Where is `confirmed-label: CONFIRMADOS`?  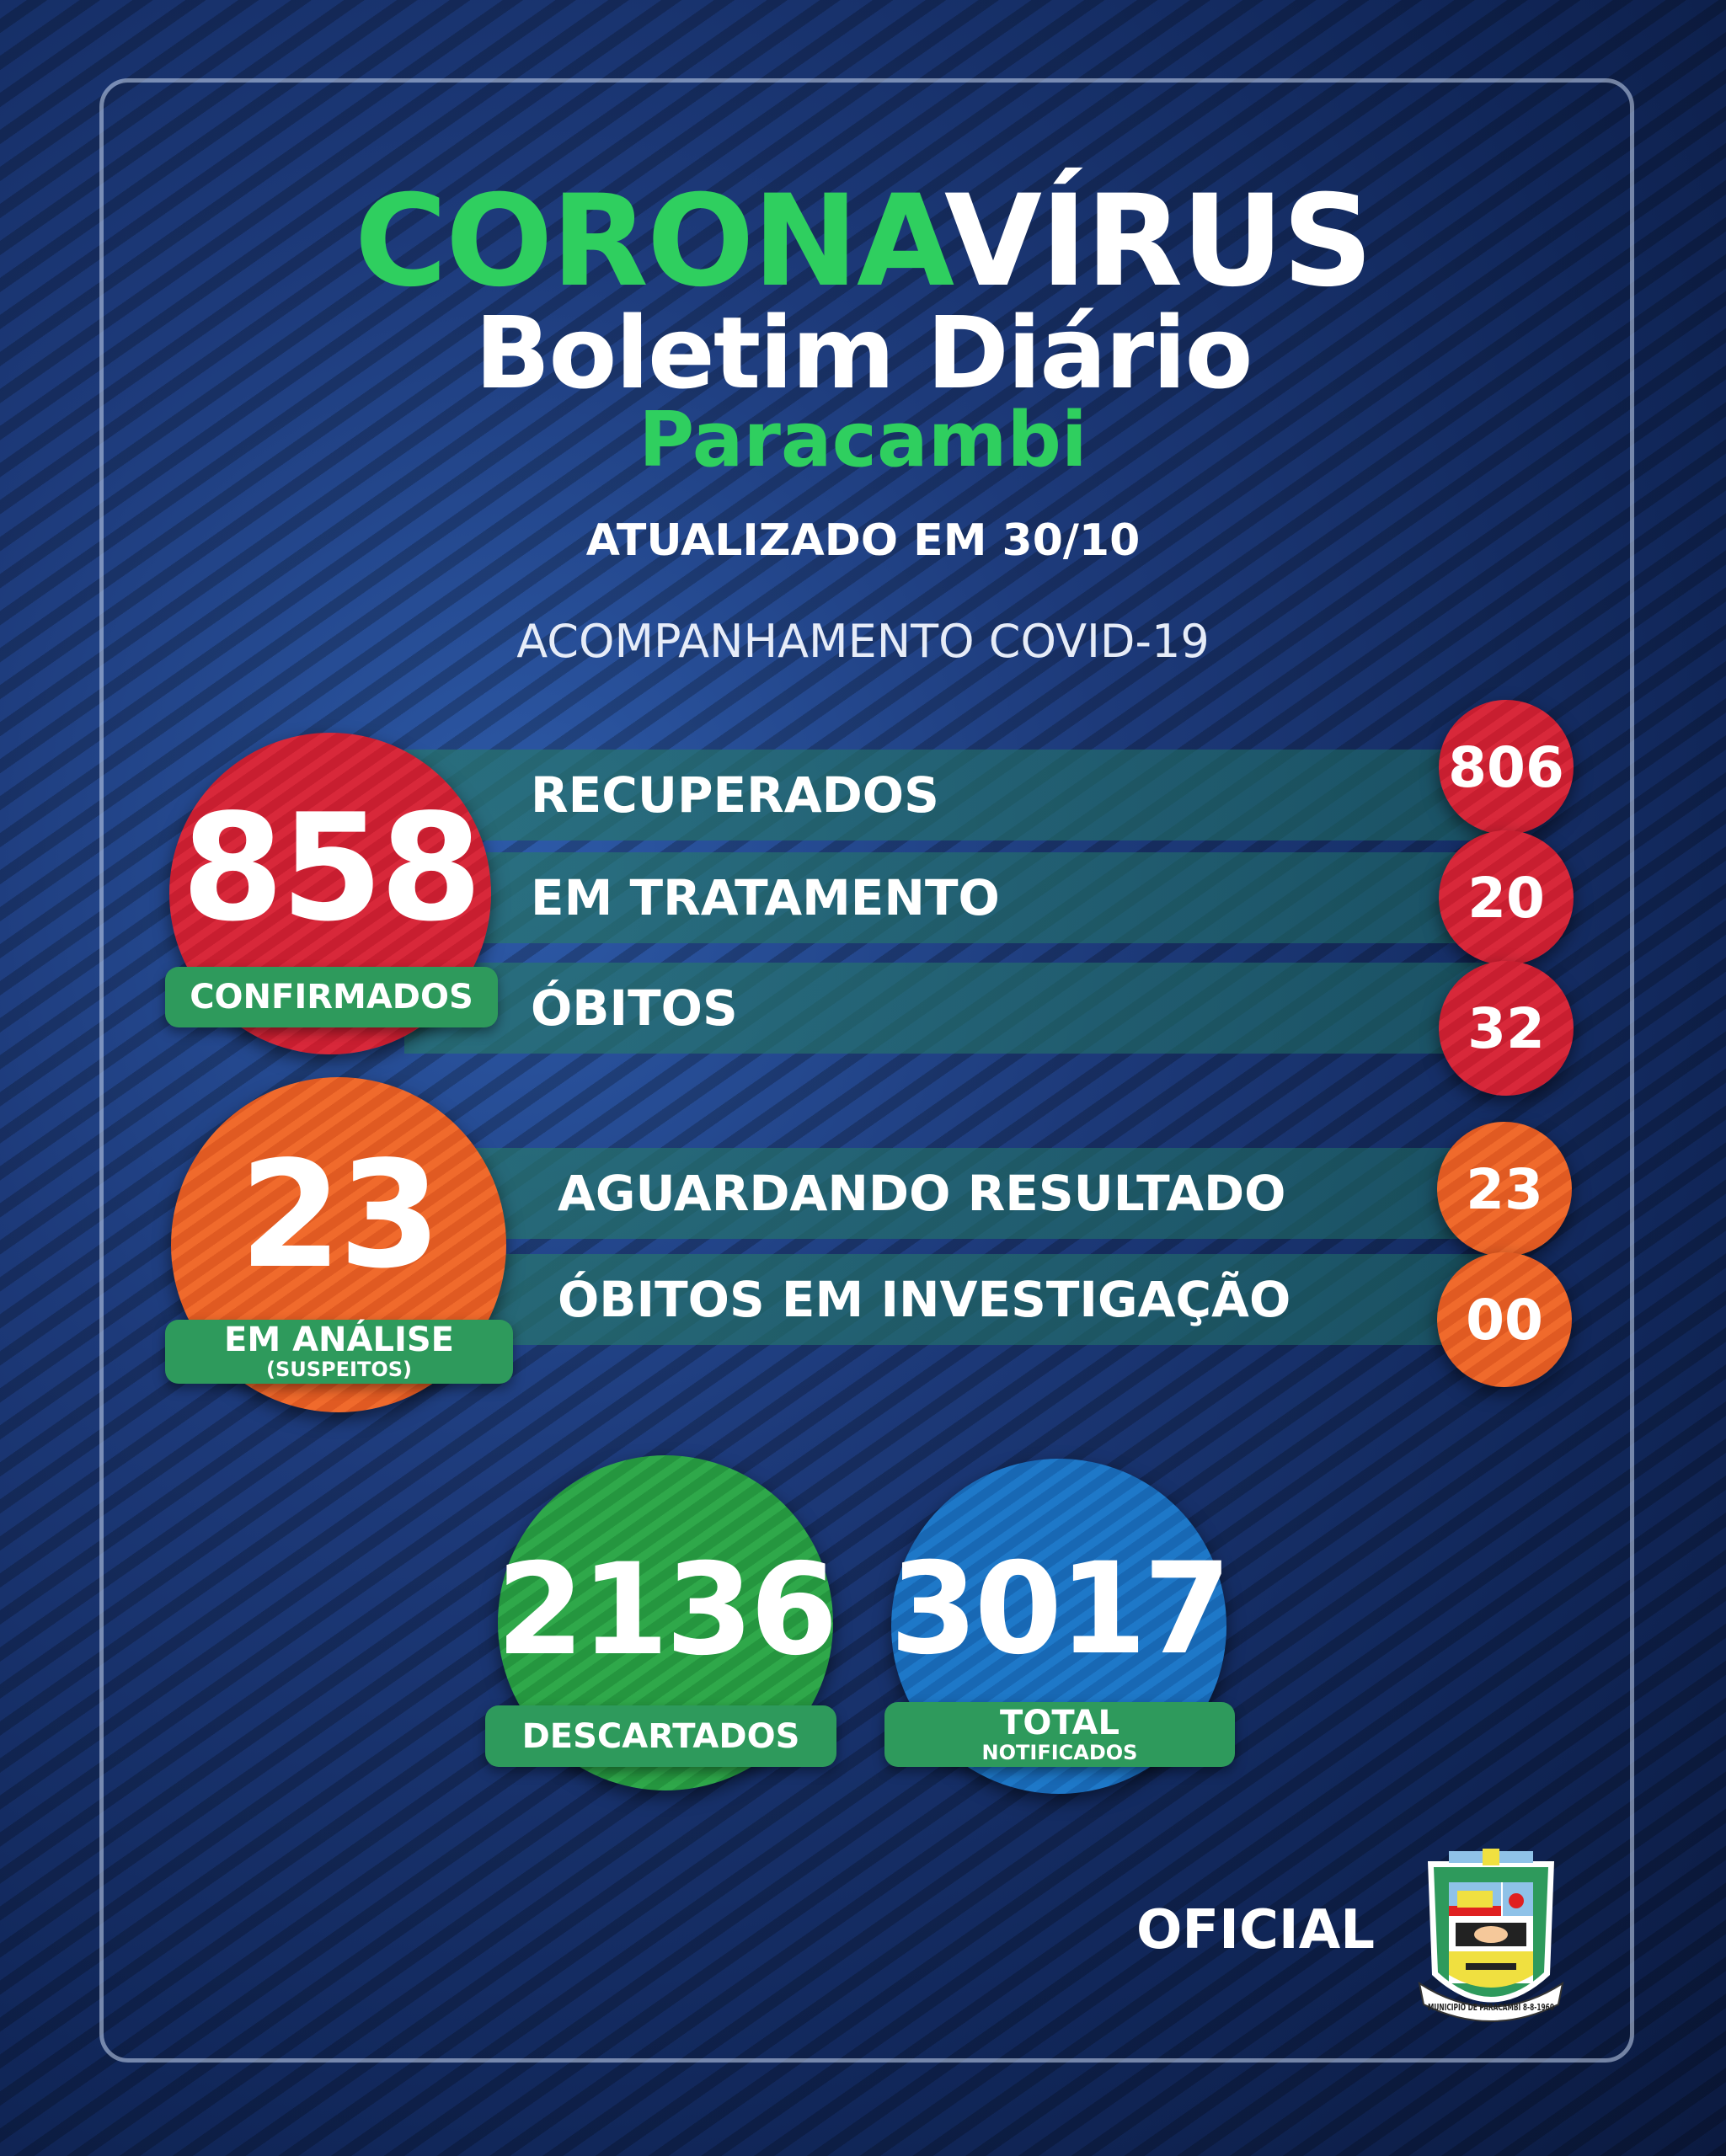 confirmed-label: CONFIRMADOS is located at coordinates (331, 997).